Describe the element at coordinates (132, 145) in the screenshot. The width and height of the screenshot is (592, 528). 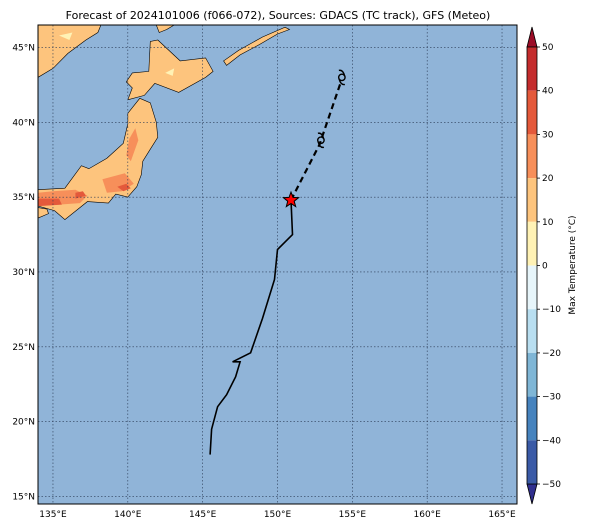
I see `warm-region-tohoku` at that location.